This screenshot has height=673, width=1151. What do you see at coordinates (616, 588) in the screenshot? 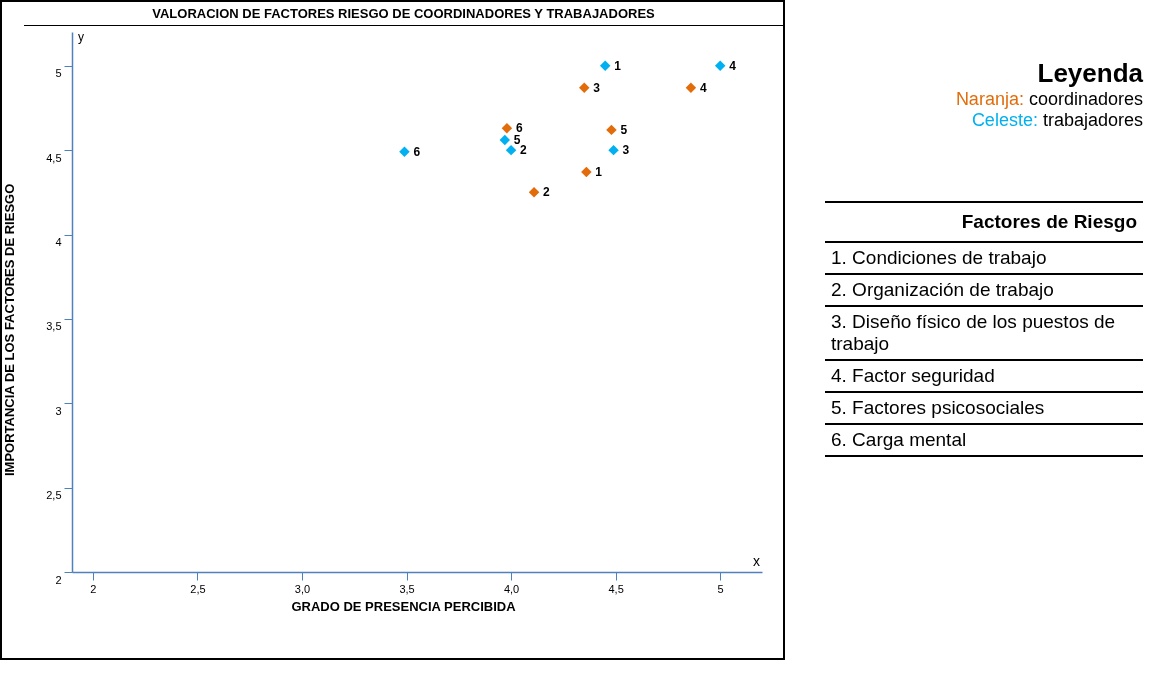
I see `x-tick-label: 4,5` at bounding box center [616, 588].